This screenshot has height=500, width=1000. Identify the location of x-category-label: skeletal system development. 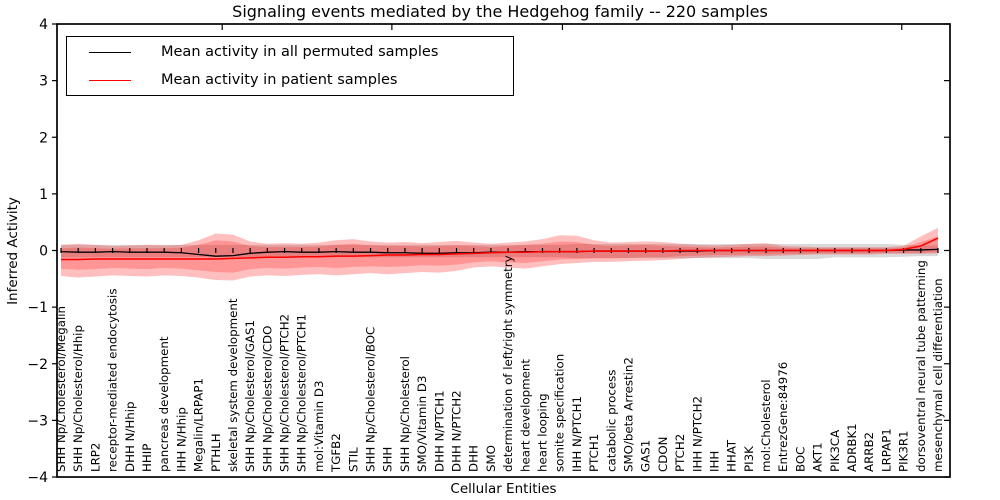
(233, 385).